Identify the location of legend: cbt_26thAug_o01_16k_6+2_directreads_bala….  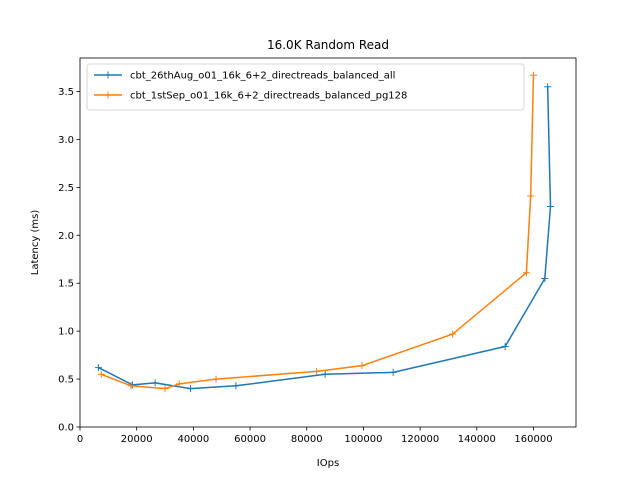
(305, 87).